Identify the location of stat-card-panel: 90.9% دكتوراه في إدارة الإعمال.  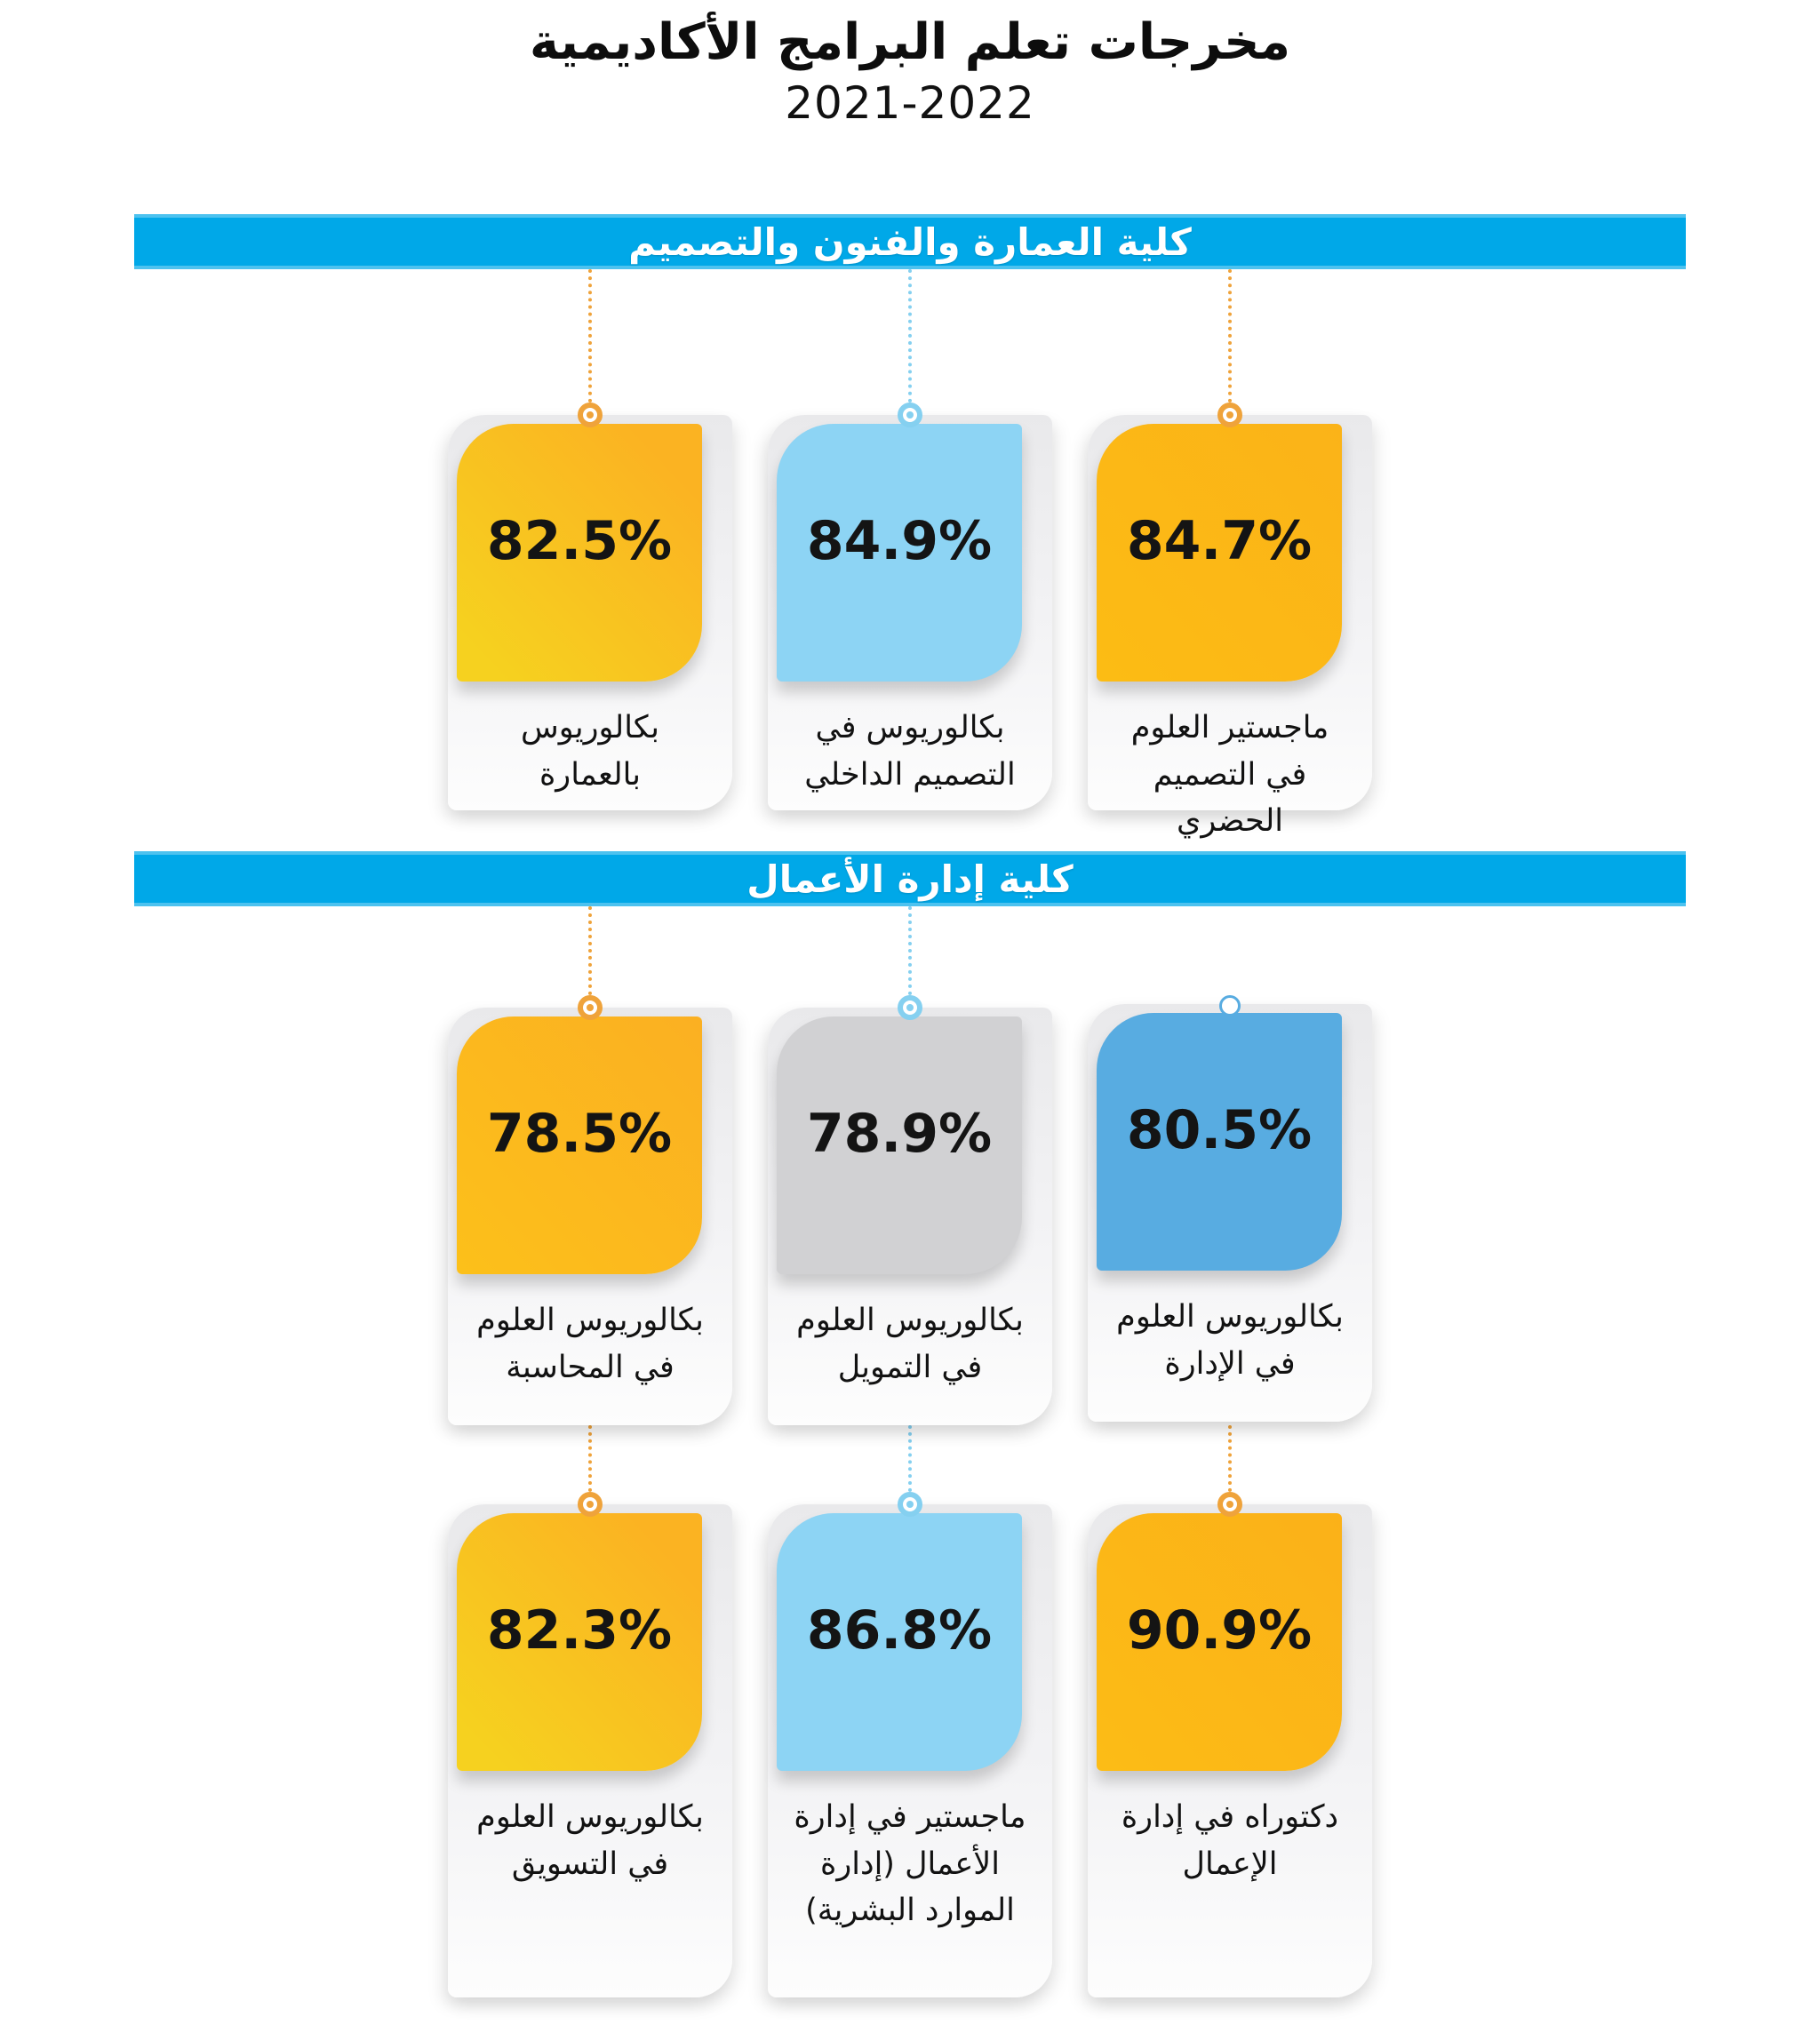
(1230, 1751).